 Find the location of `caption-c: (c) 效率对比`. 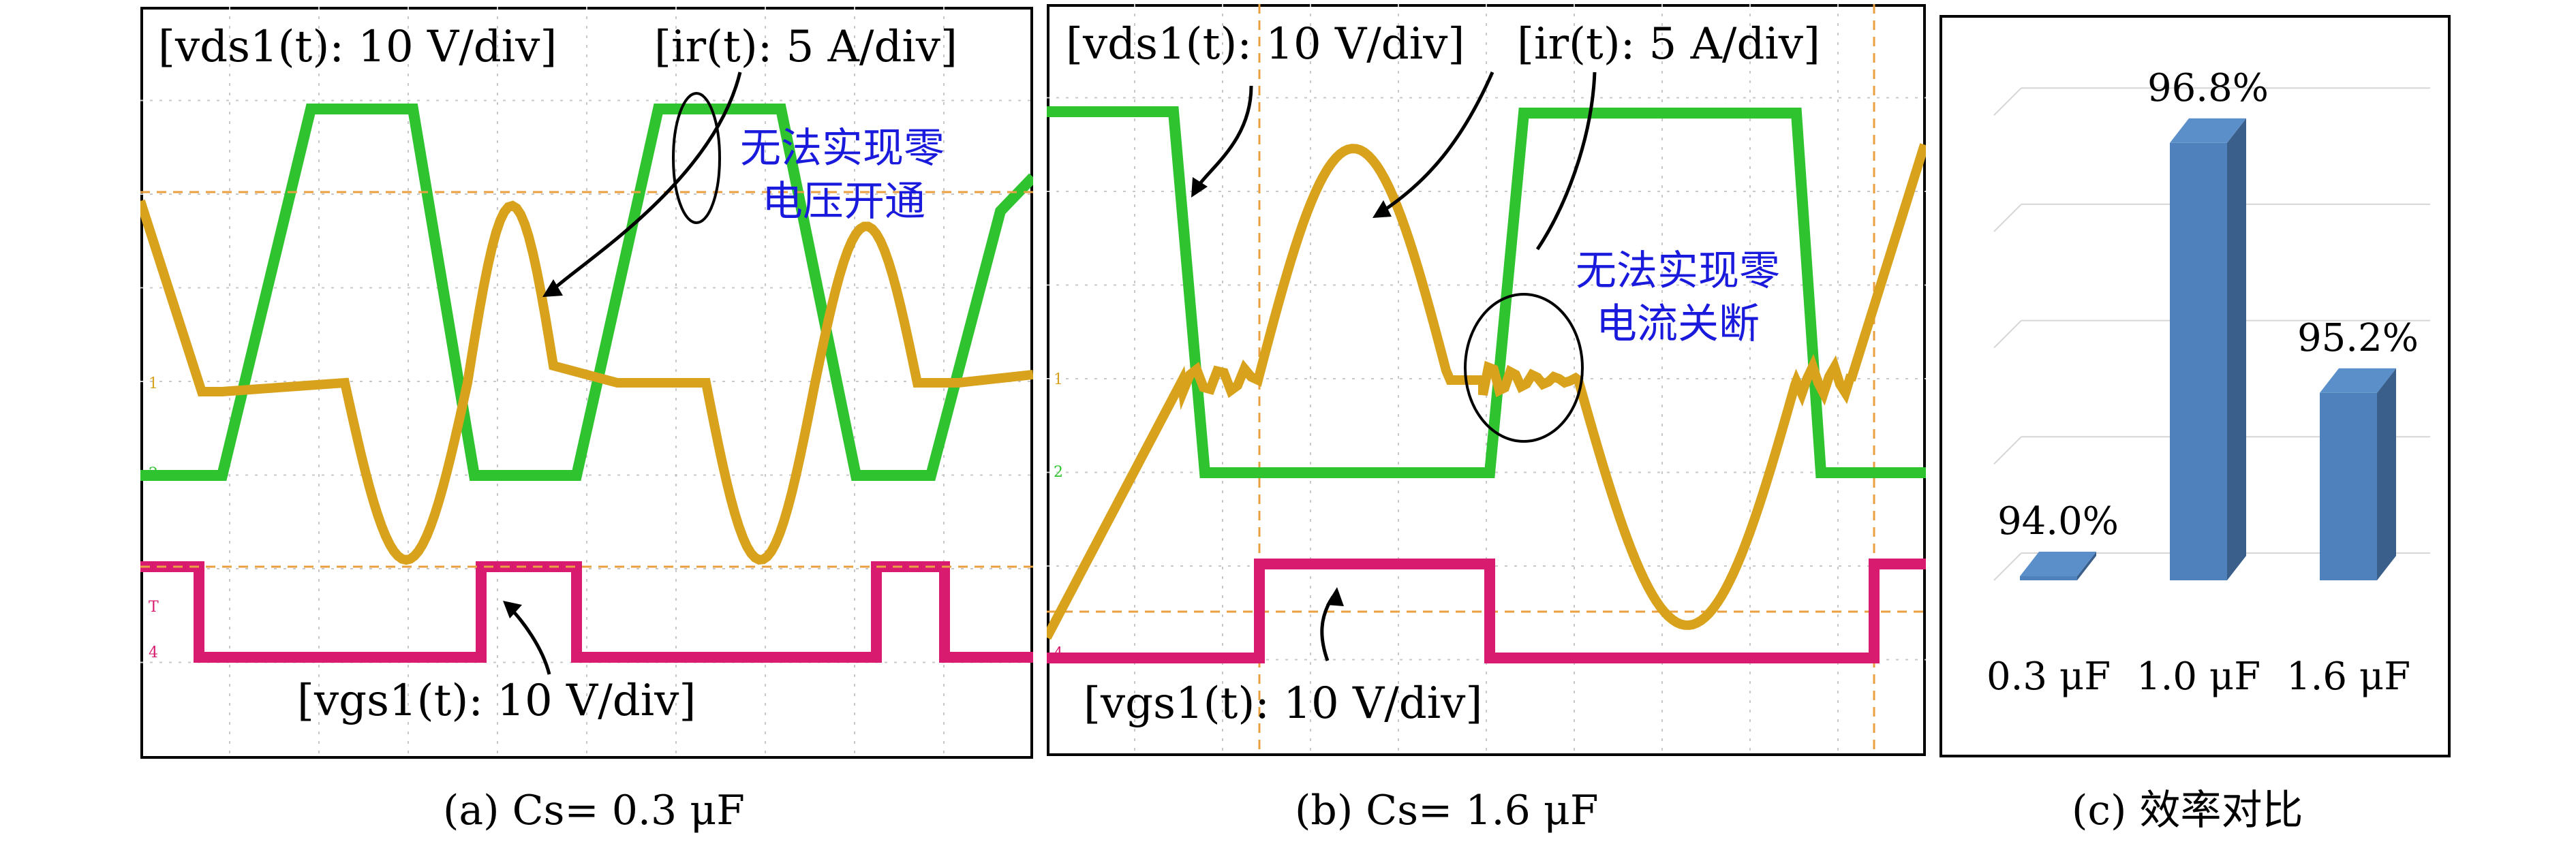

caption-c: (c) 效率对比 is located at coordinates (2187, 810).